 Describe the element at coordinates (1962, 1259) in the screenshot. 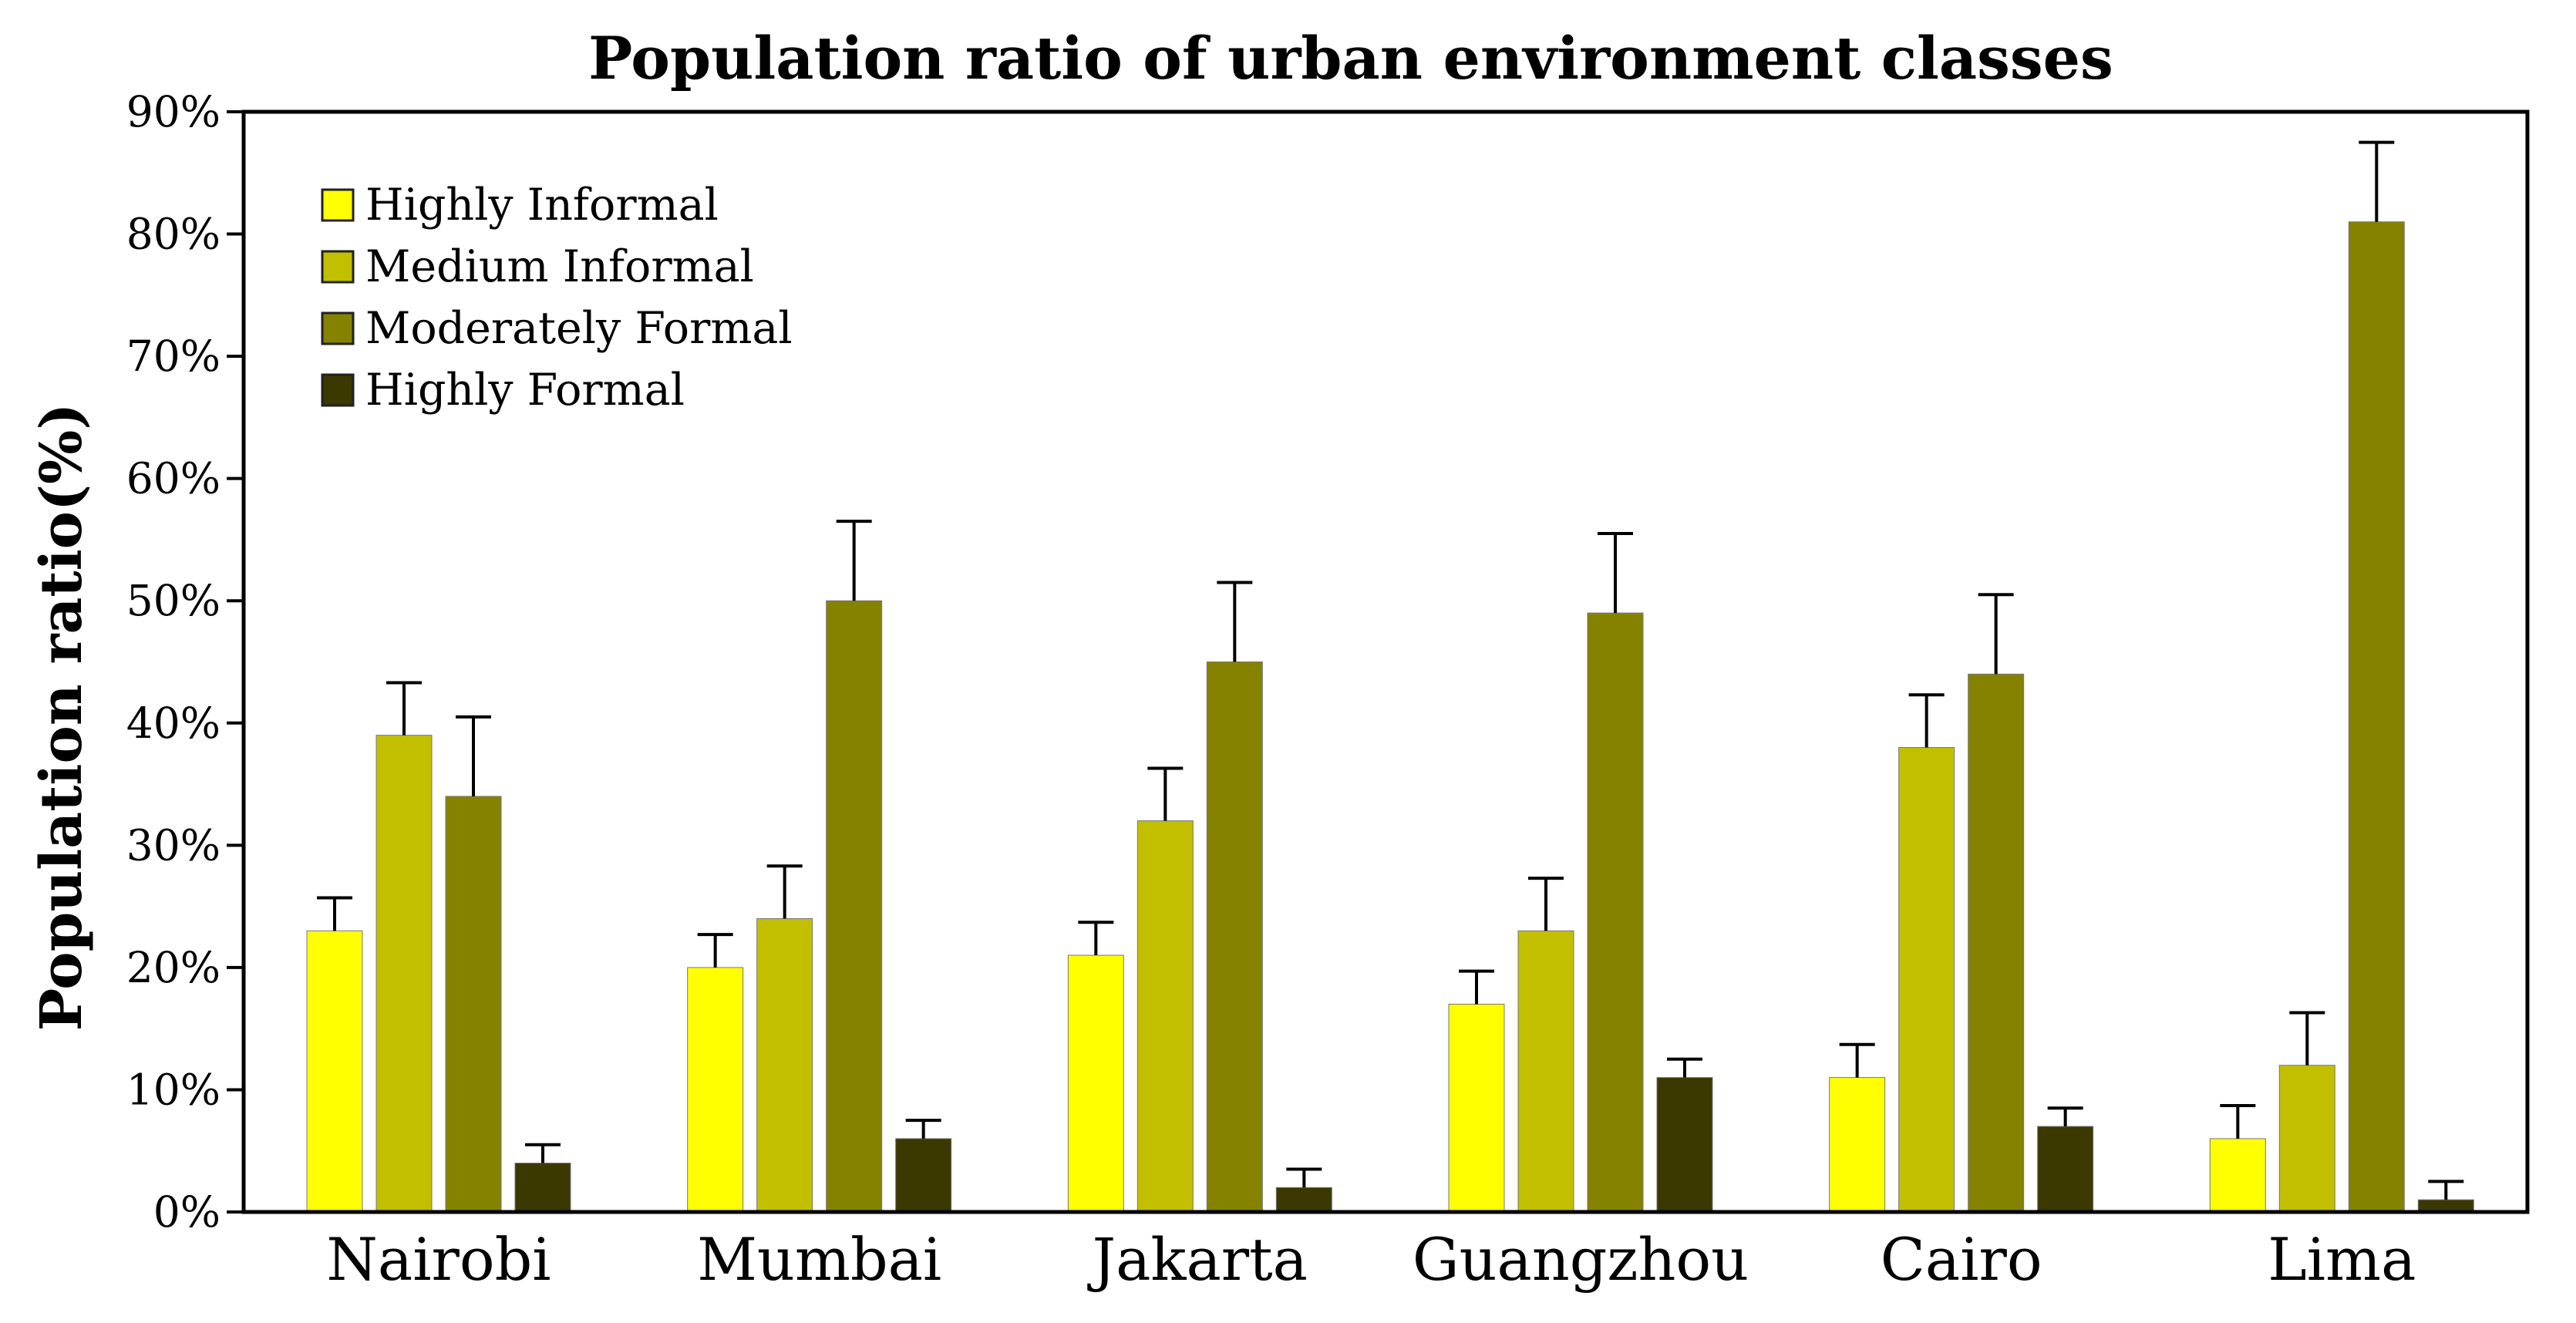

I see `x-tick-label: Cairo` at that location.